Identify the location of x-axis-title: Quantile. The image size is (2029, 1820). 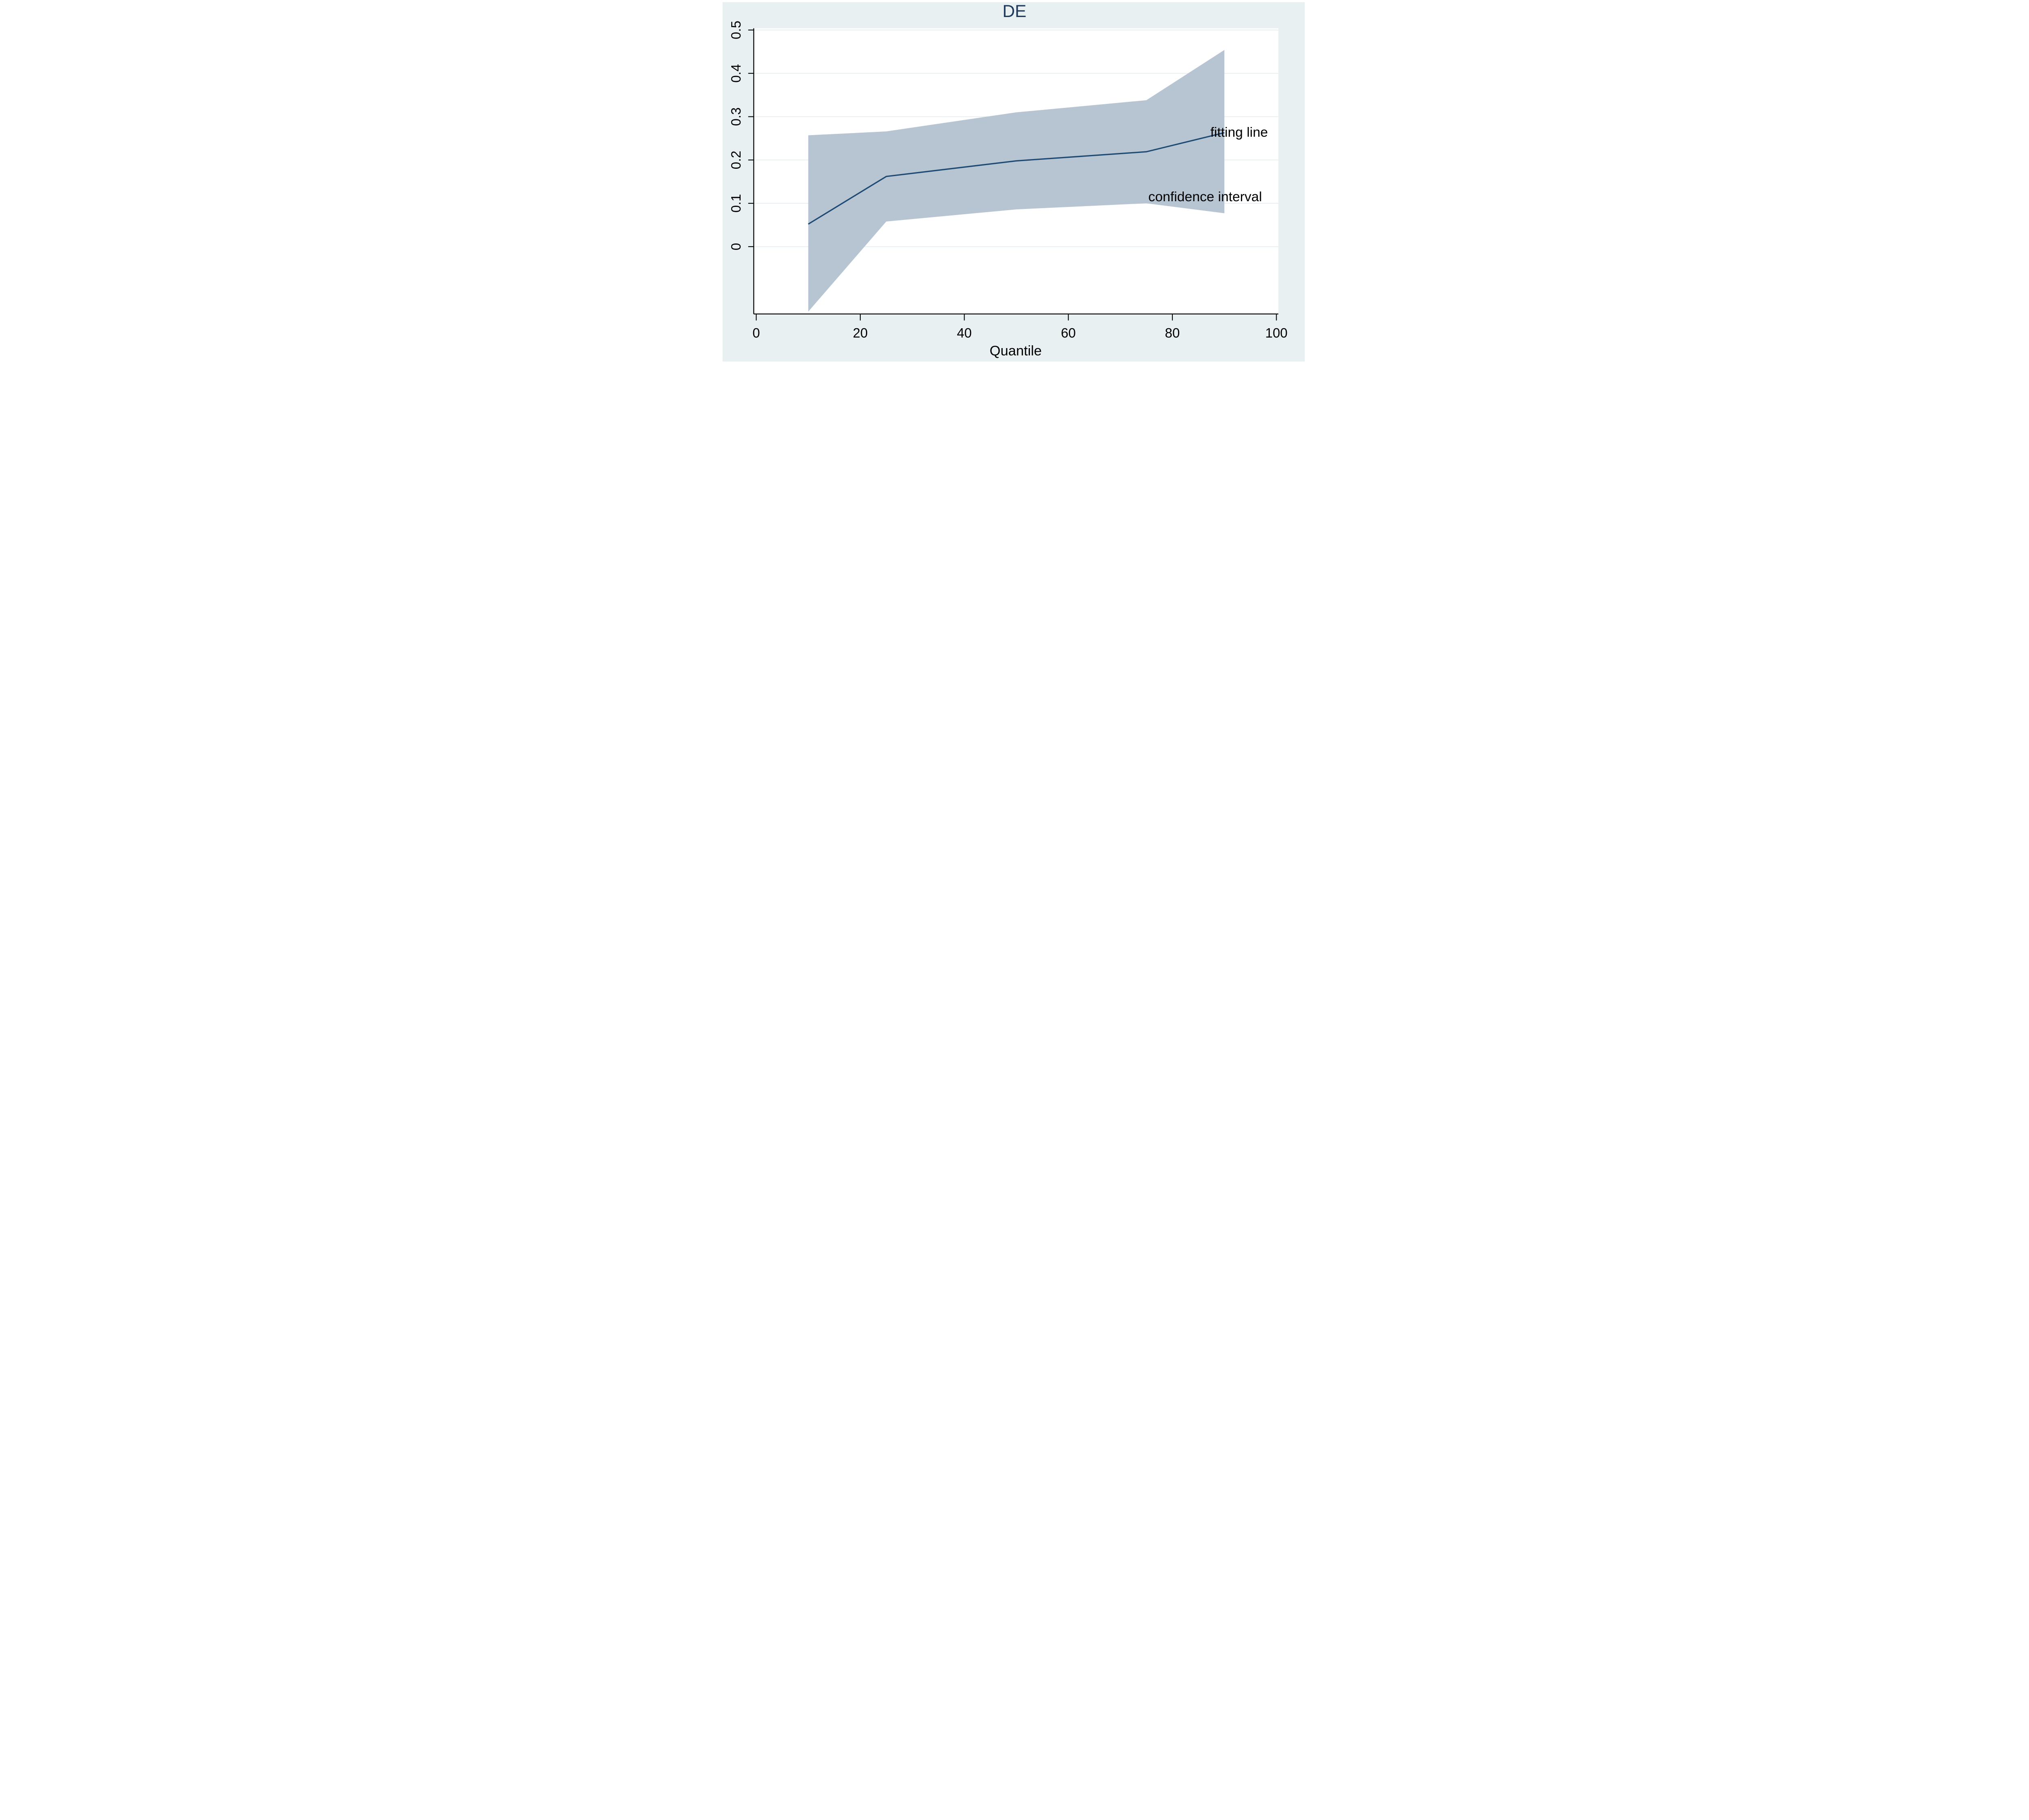
(1015, 351).